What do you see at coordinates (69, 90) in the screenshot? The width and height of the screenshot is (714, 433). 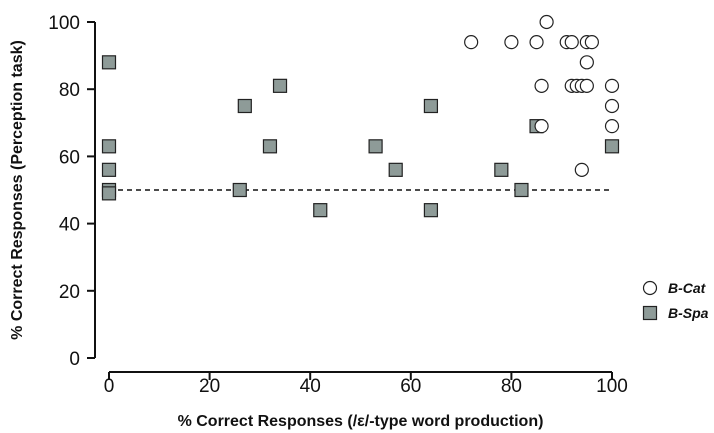 I see `y-tick-label: 80` at bounding box center [69, 90].